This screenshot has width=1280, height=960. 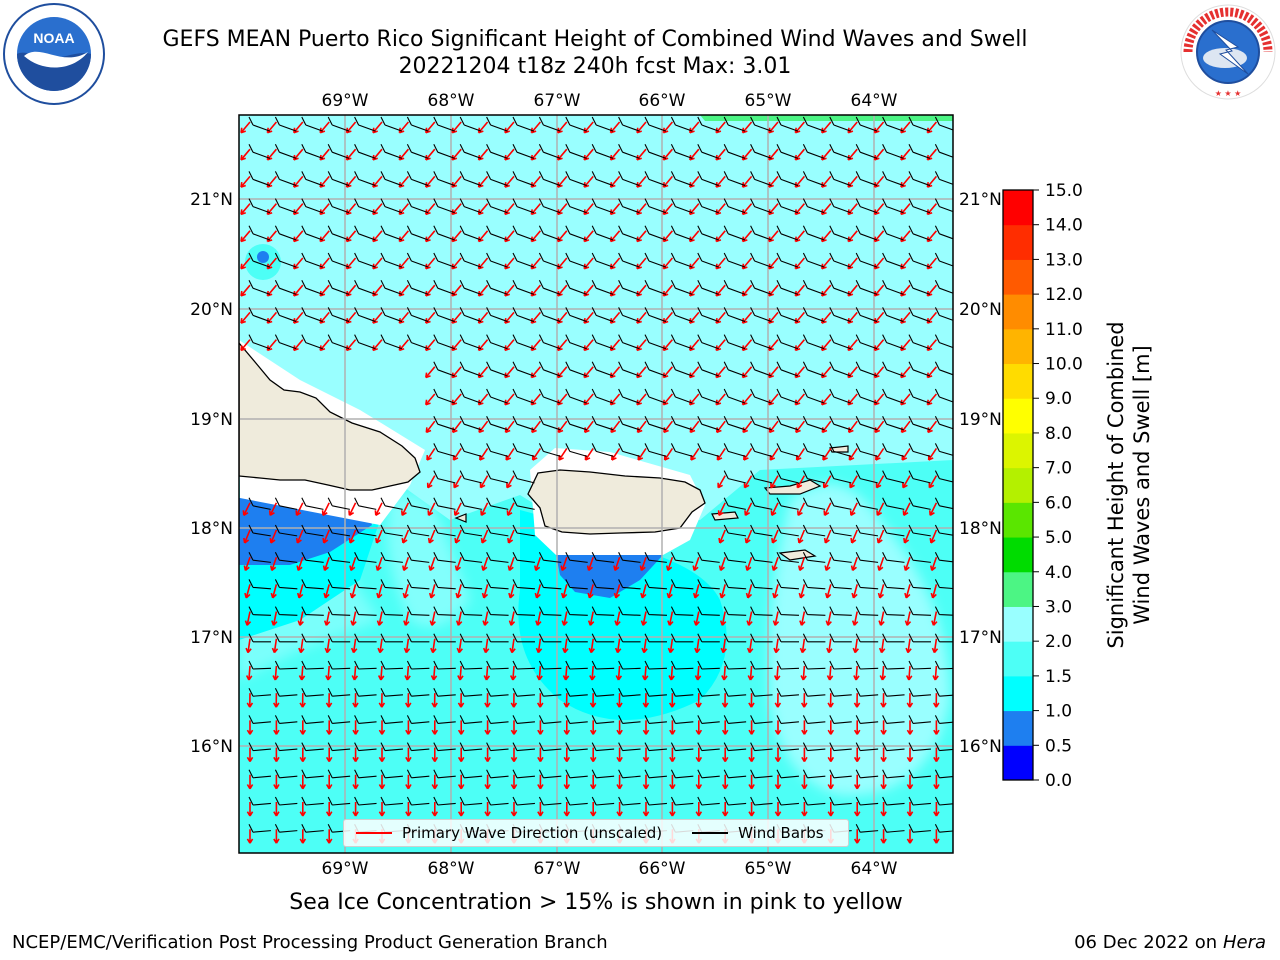 I want to click on lat-label-left-20n: 20°N, so click(x=211, y=310).